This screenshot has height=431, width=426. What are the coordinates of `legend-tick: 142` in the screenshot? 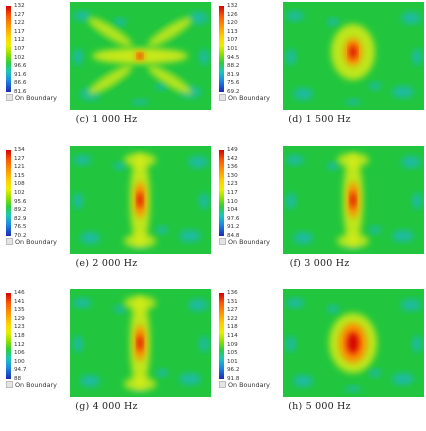 It's located at (232, 158).